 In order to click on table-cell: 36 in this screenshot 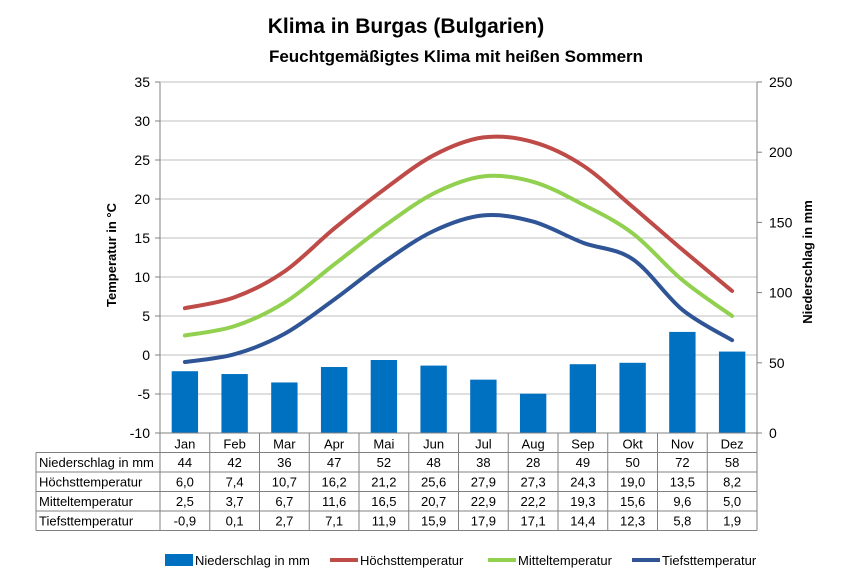, I will do `click(284, 462)`.